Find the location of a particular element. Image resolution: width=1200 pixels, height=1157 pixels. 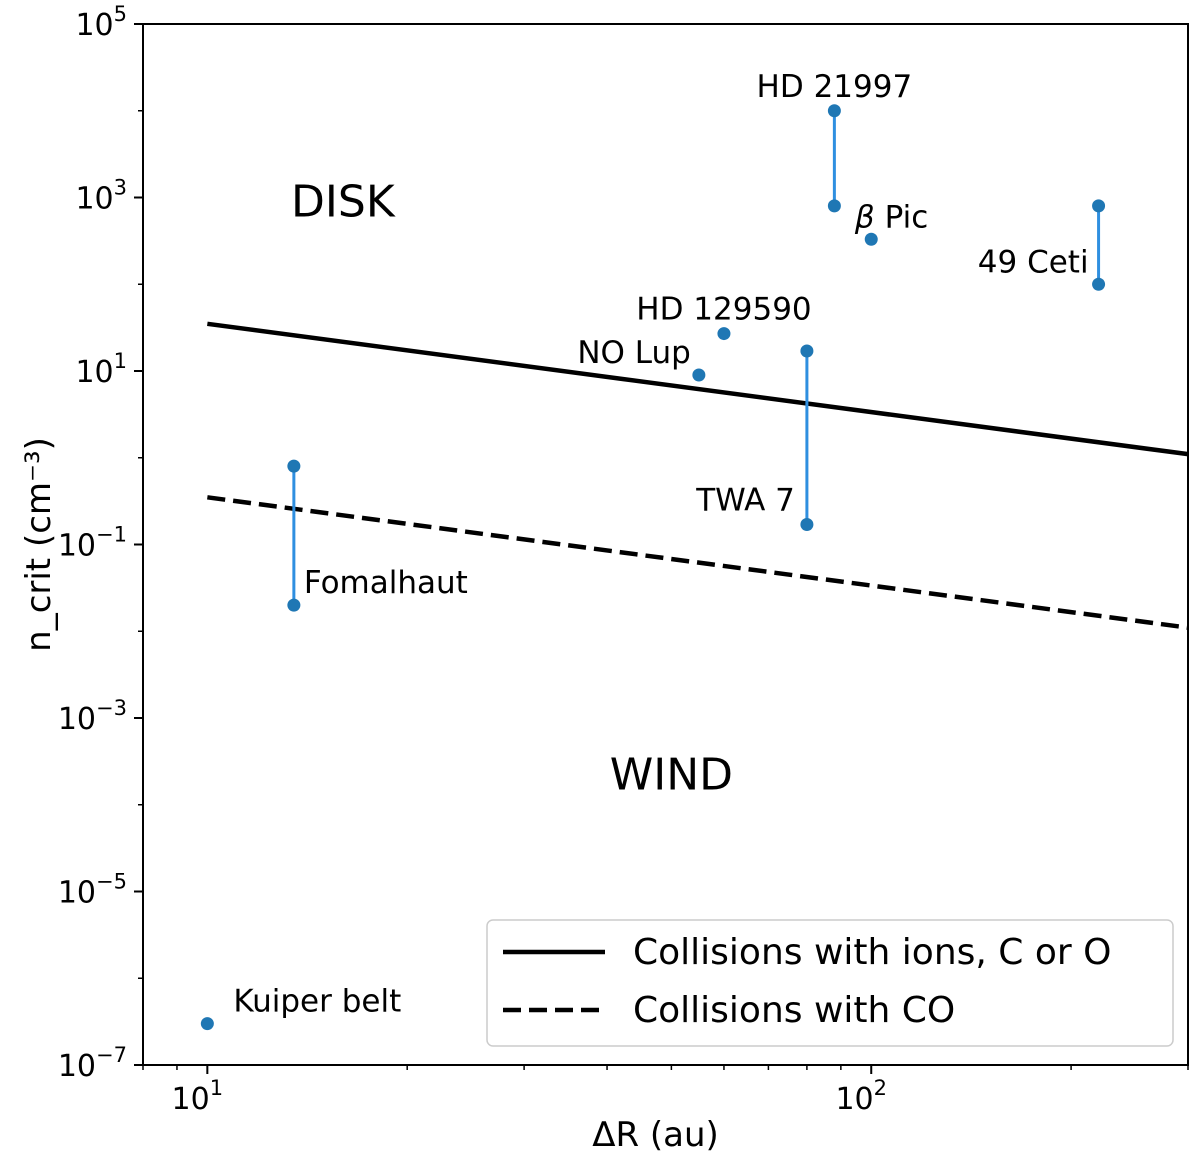

y-tick-label: 10⁻¹ is located at coordinates (92, 543).